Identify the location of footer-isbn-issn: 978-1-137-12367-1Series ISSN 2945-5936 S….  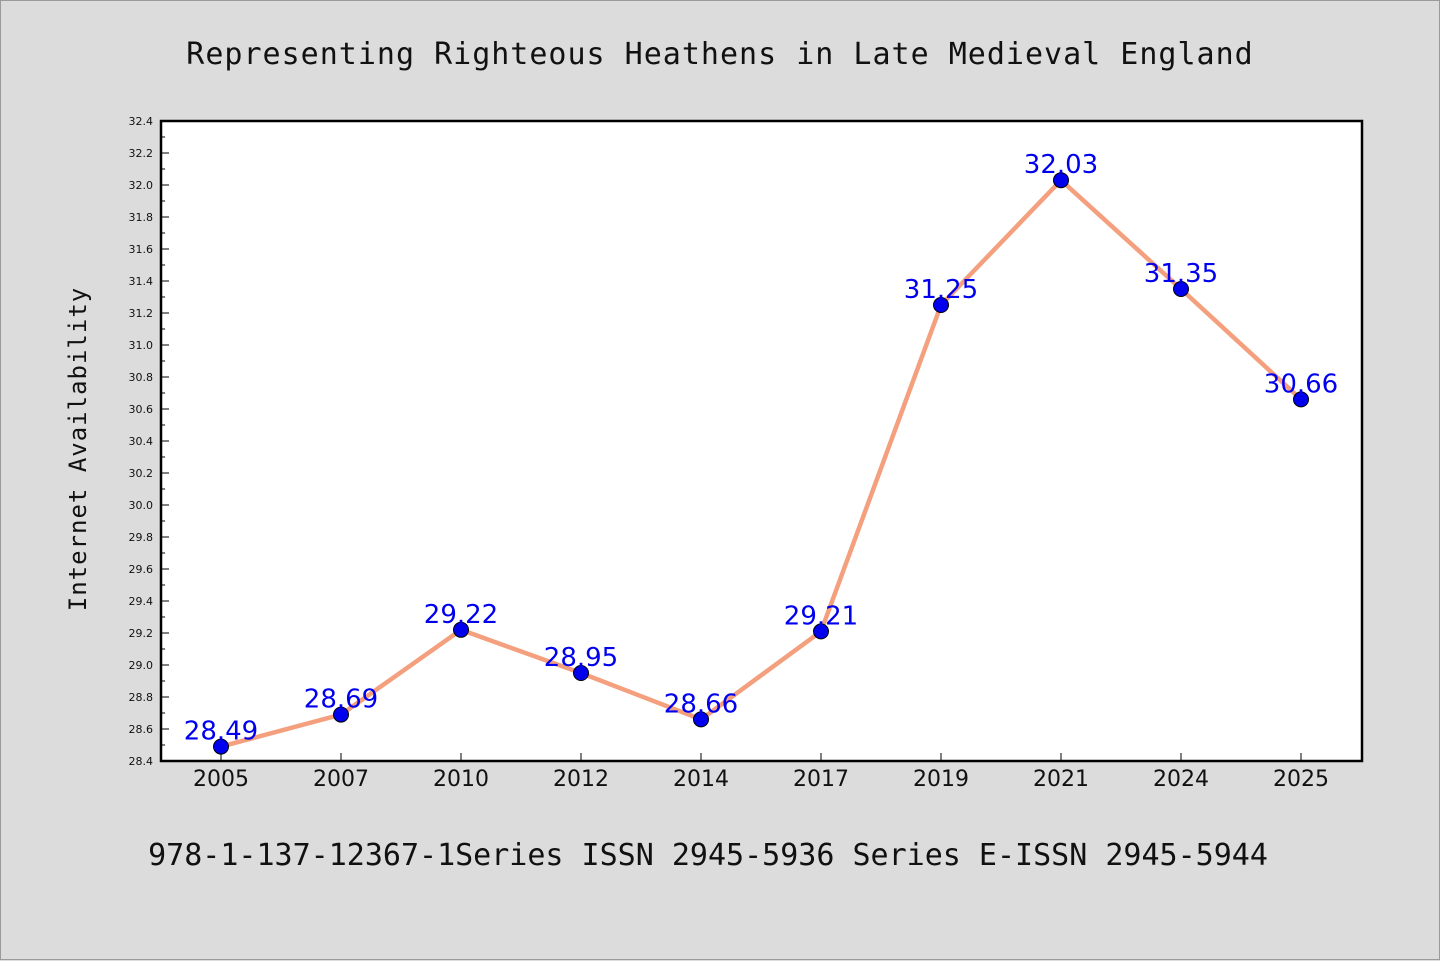
(708, 855).